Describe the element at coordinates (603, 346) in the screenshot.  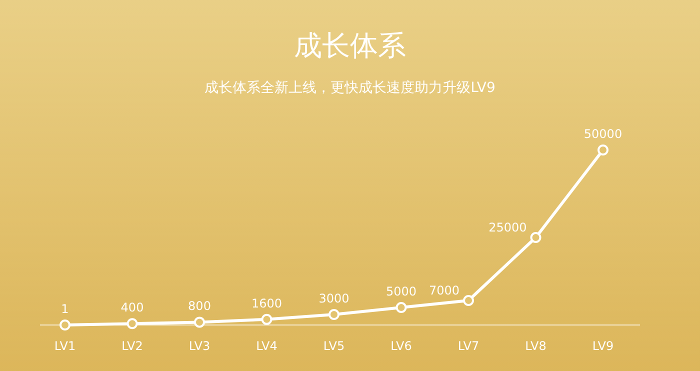
I see `x-tick-label: LV9` at that location.